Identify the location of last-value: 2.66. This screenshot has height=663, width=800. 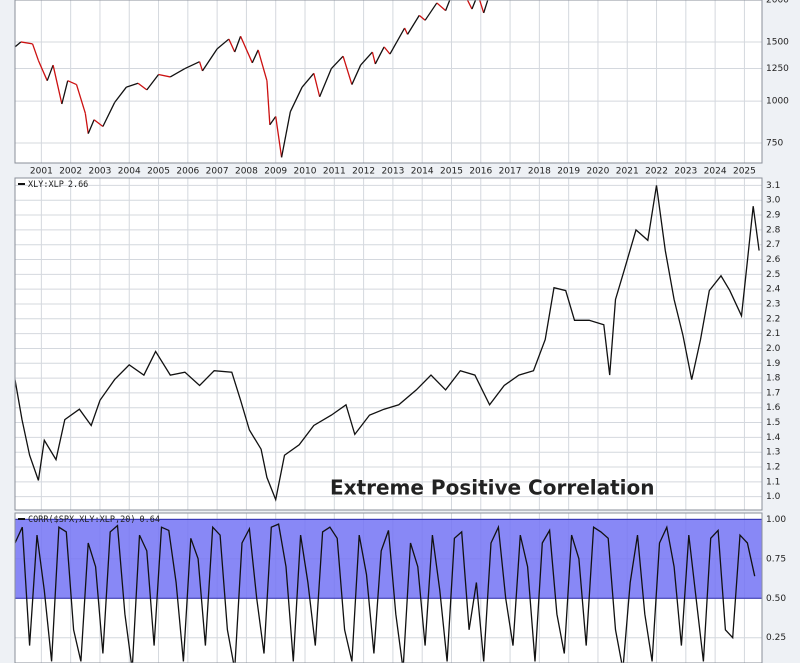
(78, 185).